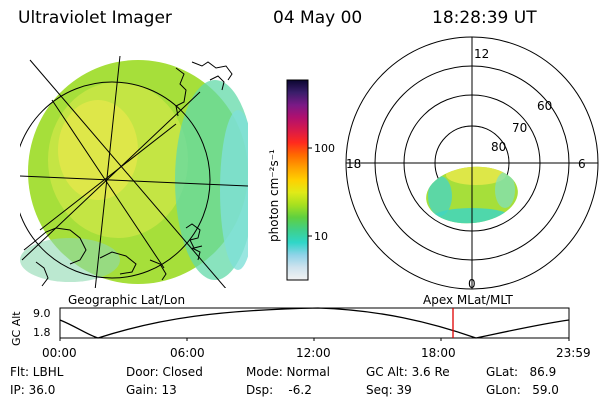 The height and width of the screenshot is (400, 600). Describe the element at coordinates (301, 180) in the screenshot. I see `colorbar: 100 10 photon cm⁻²s⁻¹` at that location.